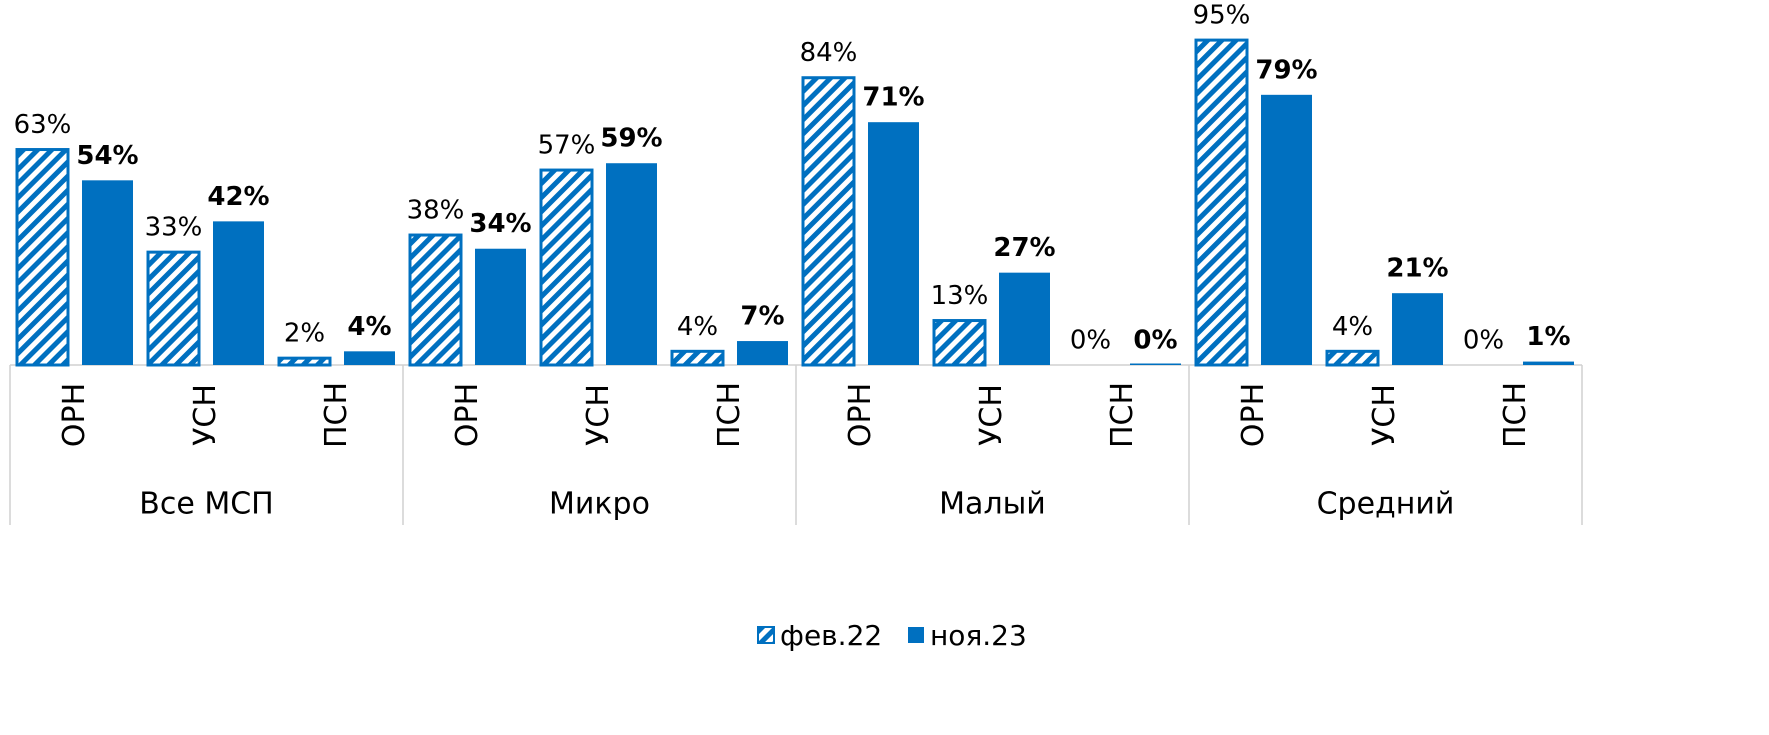  What do you see at coordinates (631, 139) in the screenshot?
I see `data-label: 59%` at bounding box center [631, 139].